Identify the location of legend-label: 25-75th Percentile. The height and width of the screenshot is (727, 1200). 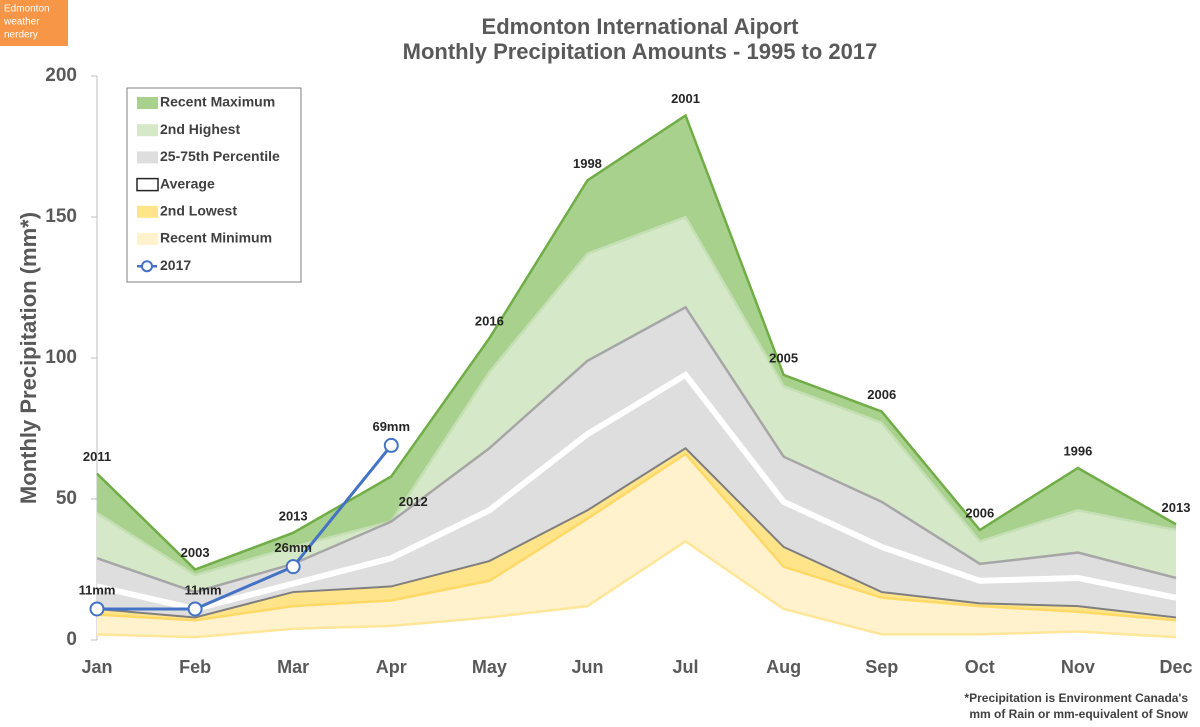
(220, 156).